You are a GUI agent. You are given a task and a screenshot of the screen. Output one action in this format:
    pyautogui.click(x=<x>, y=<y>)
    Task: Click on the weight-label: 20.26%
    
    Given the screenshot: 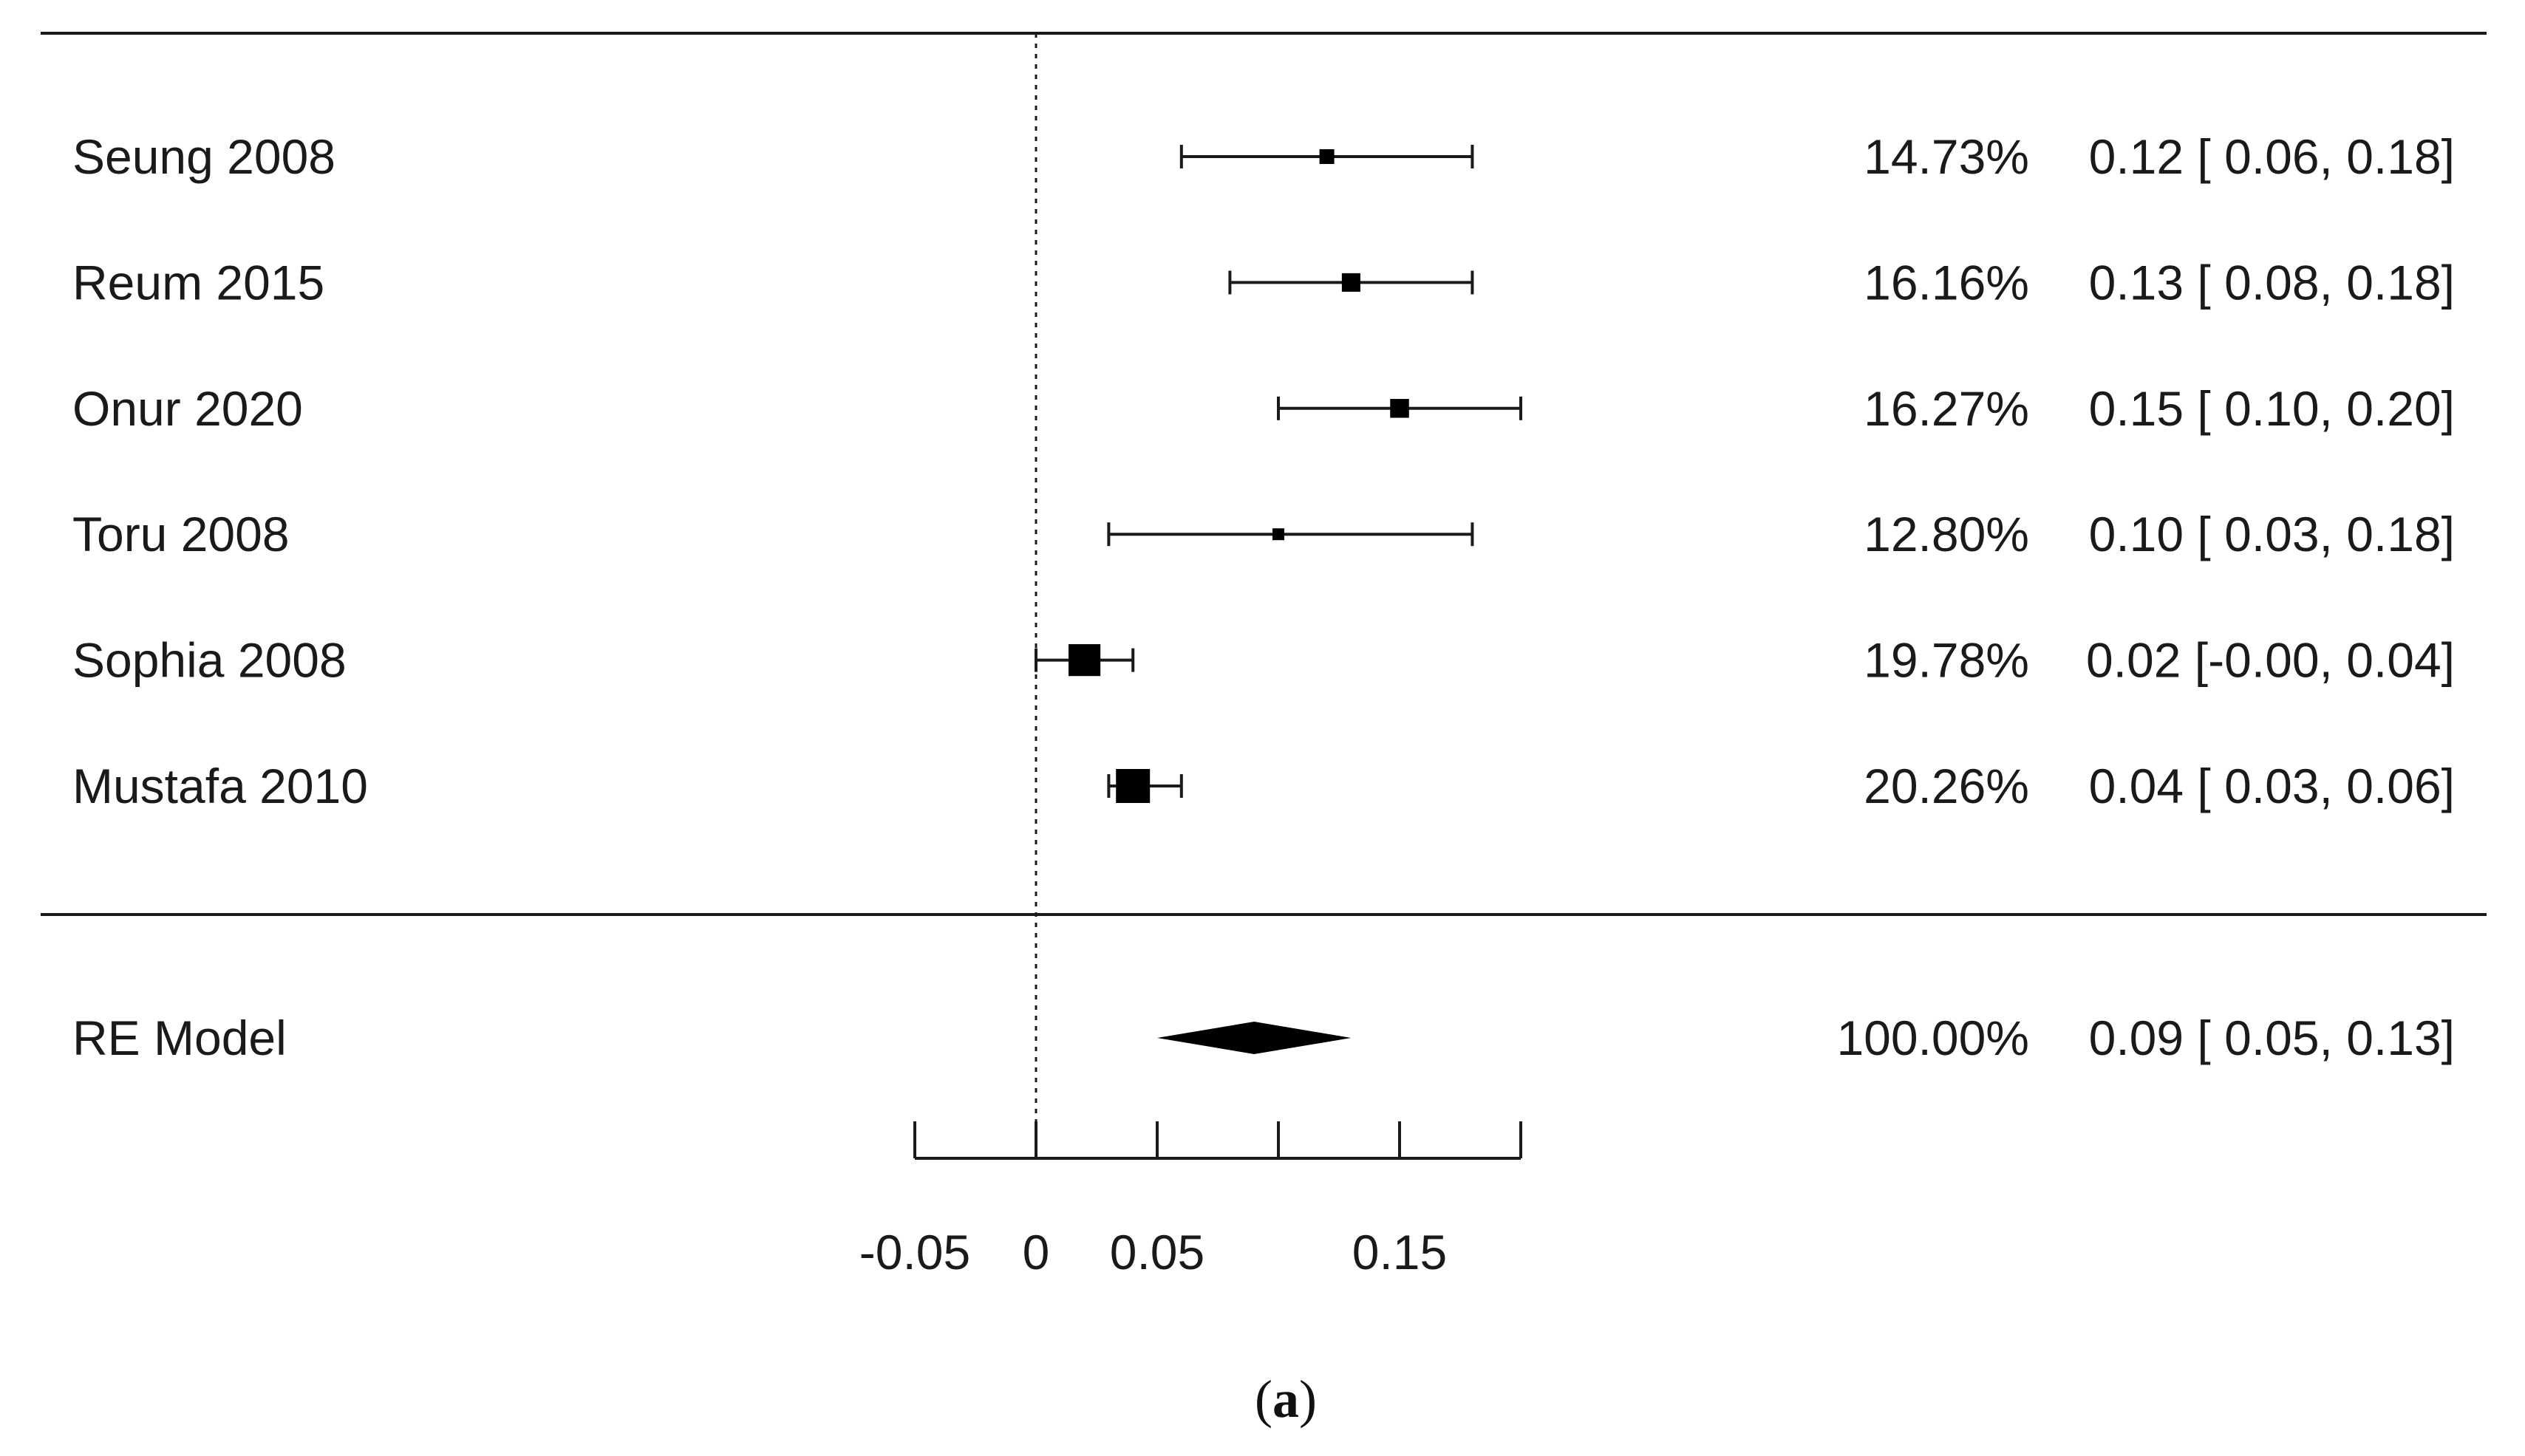 What is the action you would take?
    pyautogui.click(x=1947, y=786)
    